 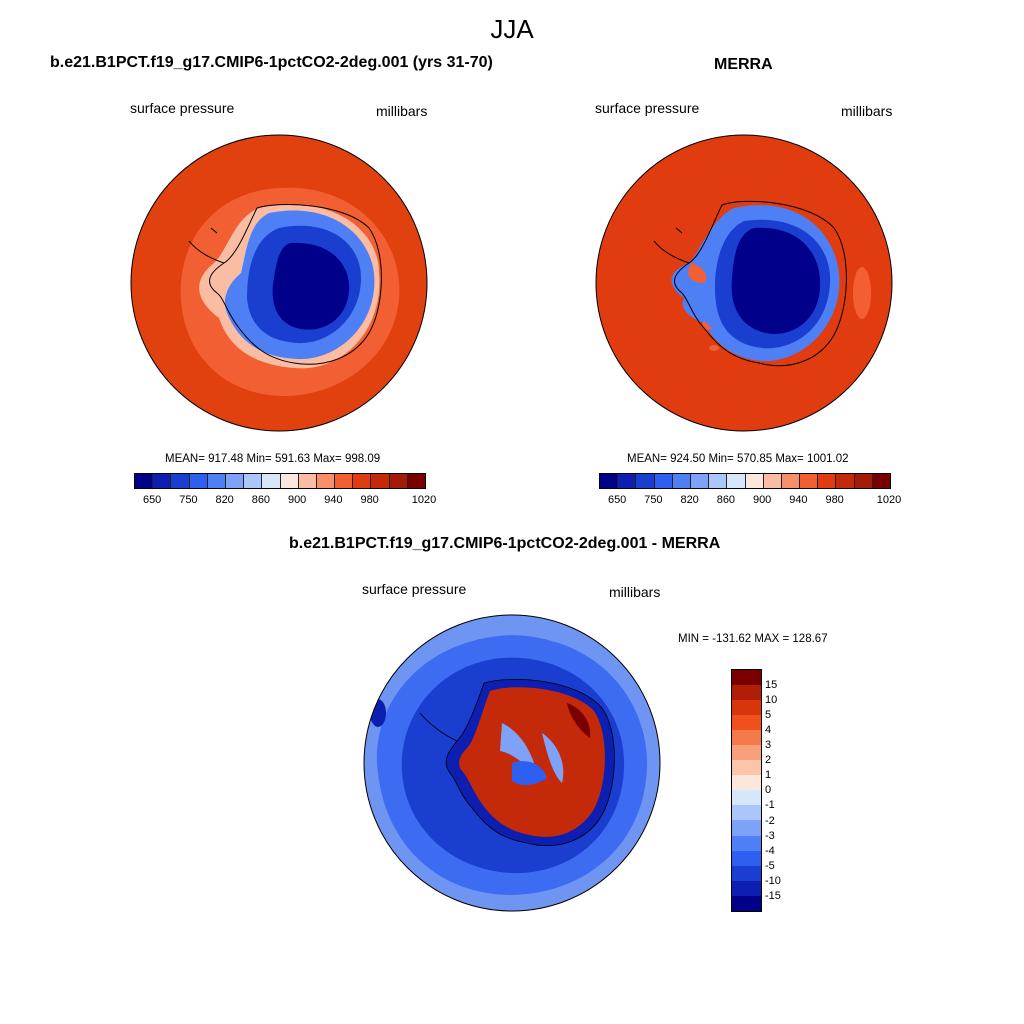 What do you see at coordinates (770, 865) in the screenshot?
I see `colorbar-tick-label: -5` at bounding box center [770, 865].